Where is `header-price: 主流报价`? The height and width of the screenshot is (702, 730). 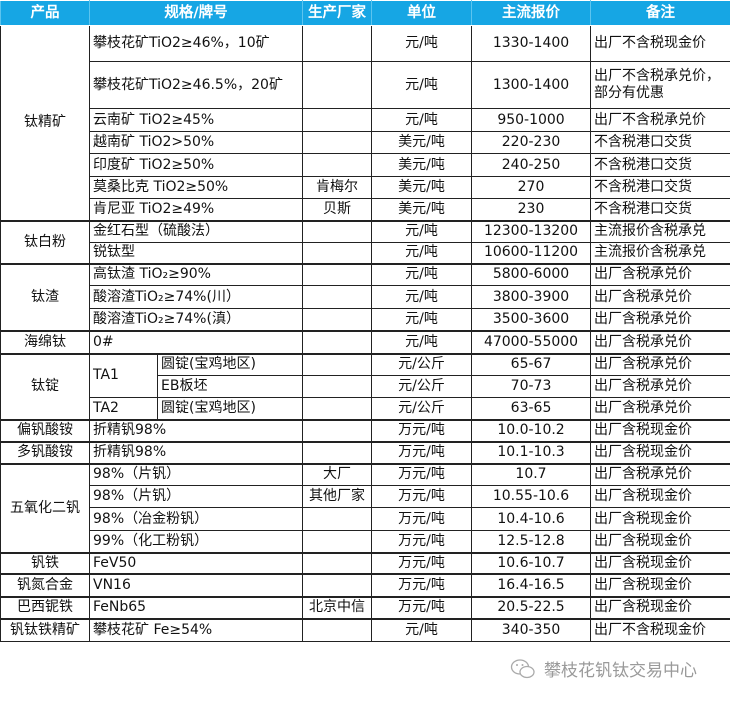 header-price: 主流报价 is located at coordinates (531, 13).